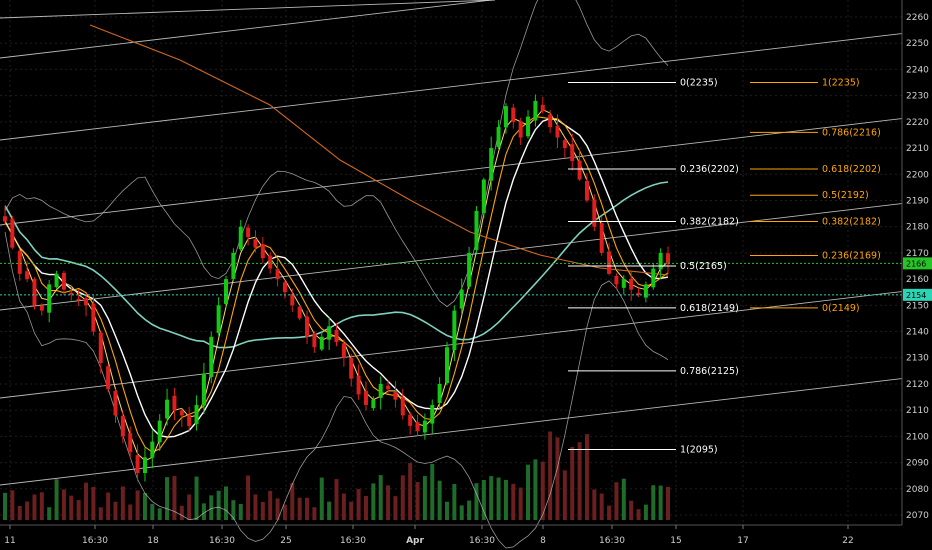 The width and height of the screenshot is (932, 550). What do you see at coordinates (917, 201) in the screenshot?
I see `y-tick-label: 2190` at bounding box center [917, 201].